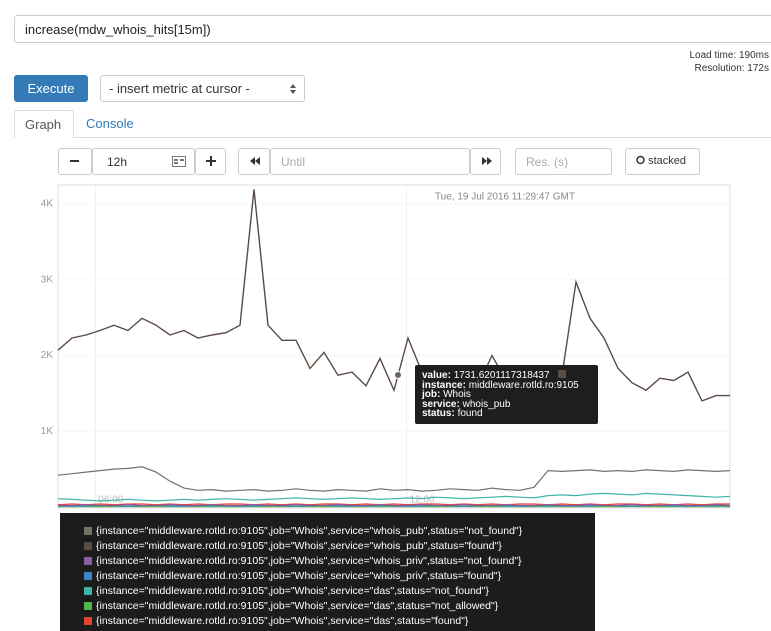 Image resolution: width=771 pixels, height=631 pixels. I want to click on tooltip-line: service: whois_pub, so click(506, 404).